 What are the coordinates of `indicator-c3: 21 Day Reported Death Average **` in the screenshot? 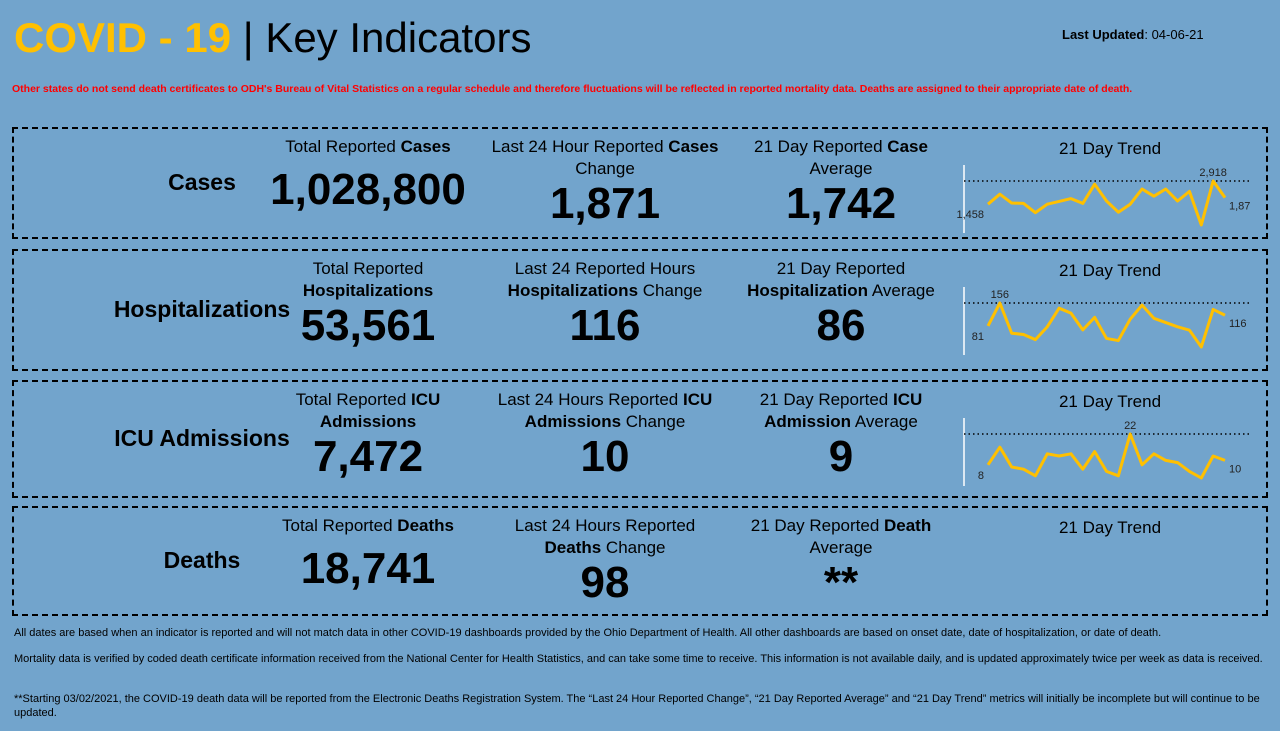 It's located at (841, 561).